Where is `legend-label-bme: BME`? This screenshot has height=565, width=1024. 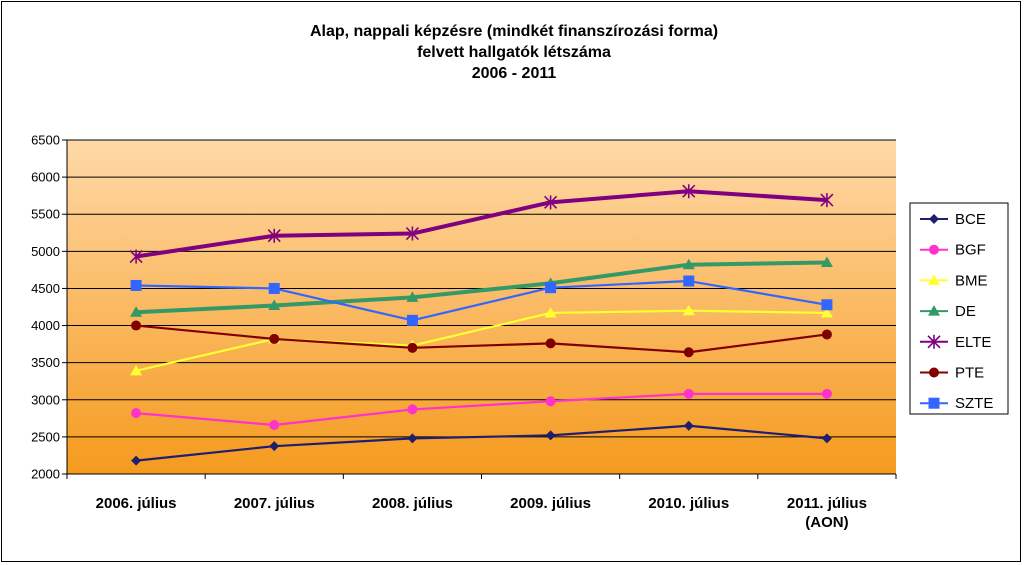
legend-label-bme: BME is located at coordinates (971, 280).